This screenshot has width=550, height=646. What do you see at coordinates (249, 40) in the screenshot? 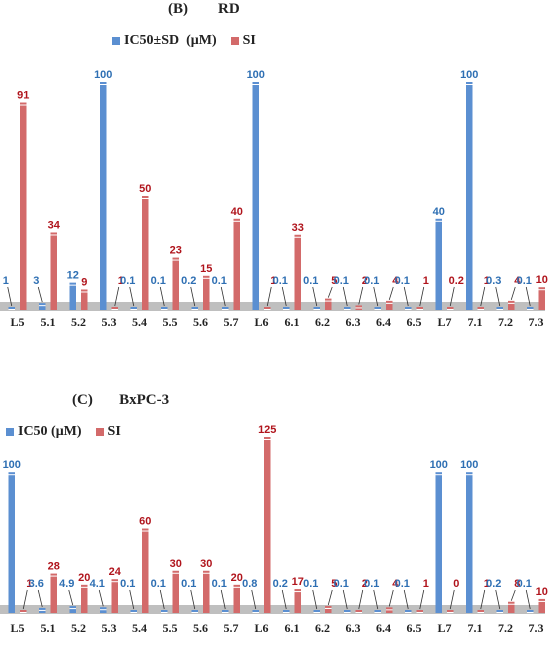
I see `legend-label-si: SI` at bounding box center [249, 40].